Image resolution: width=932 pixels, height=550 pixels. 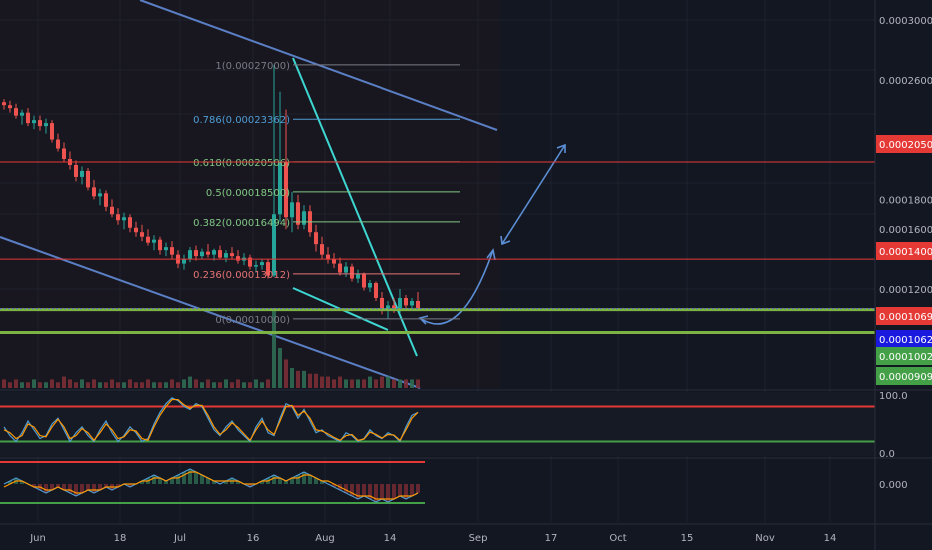 I want to click on fib-level-label: 1(0.00027000), so click(x=252, y=66).